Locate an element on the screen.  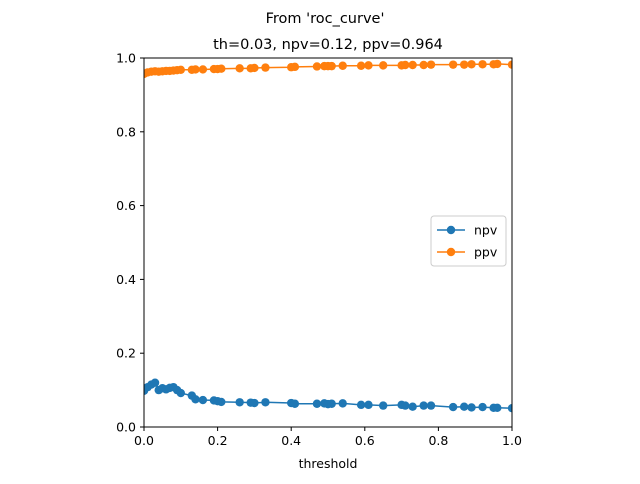
x-axis-label: threshold is located at coordinates (328, 463).